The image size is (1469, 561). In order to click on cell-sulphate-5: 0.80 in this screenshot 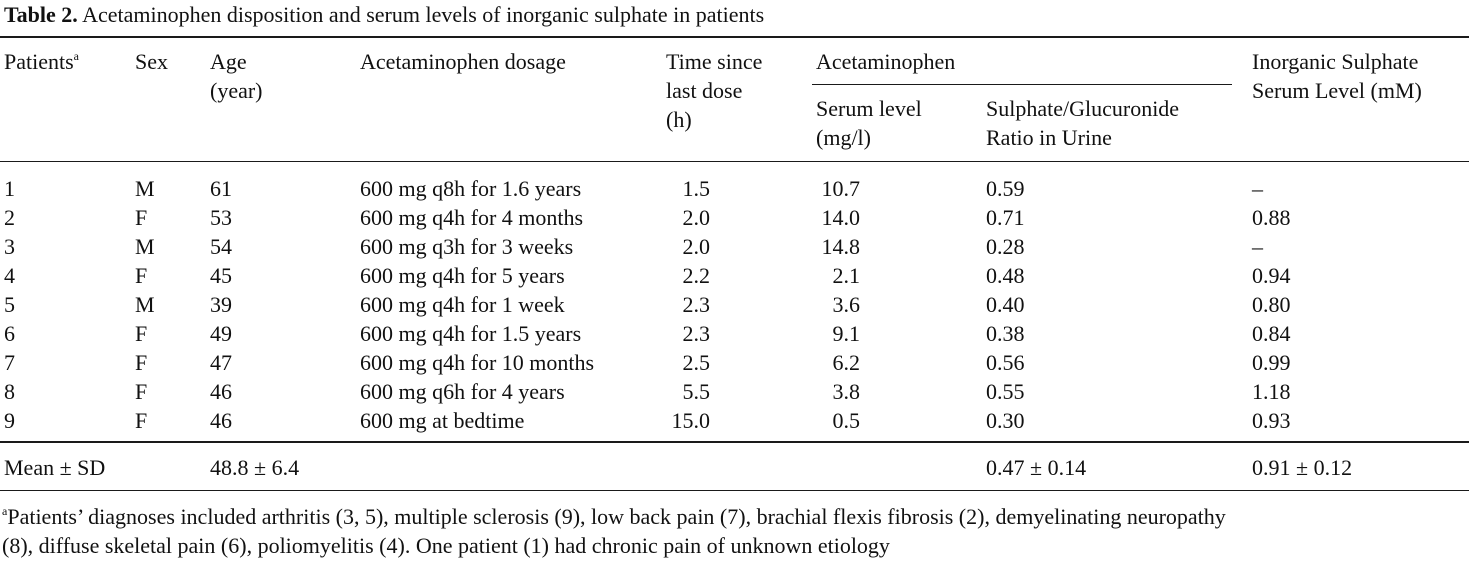, I will do `click(1271, 304)`.